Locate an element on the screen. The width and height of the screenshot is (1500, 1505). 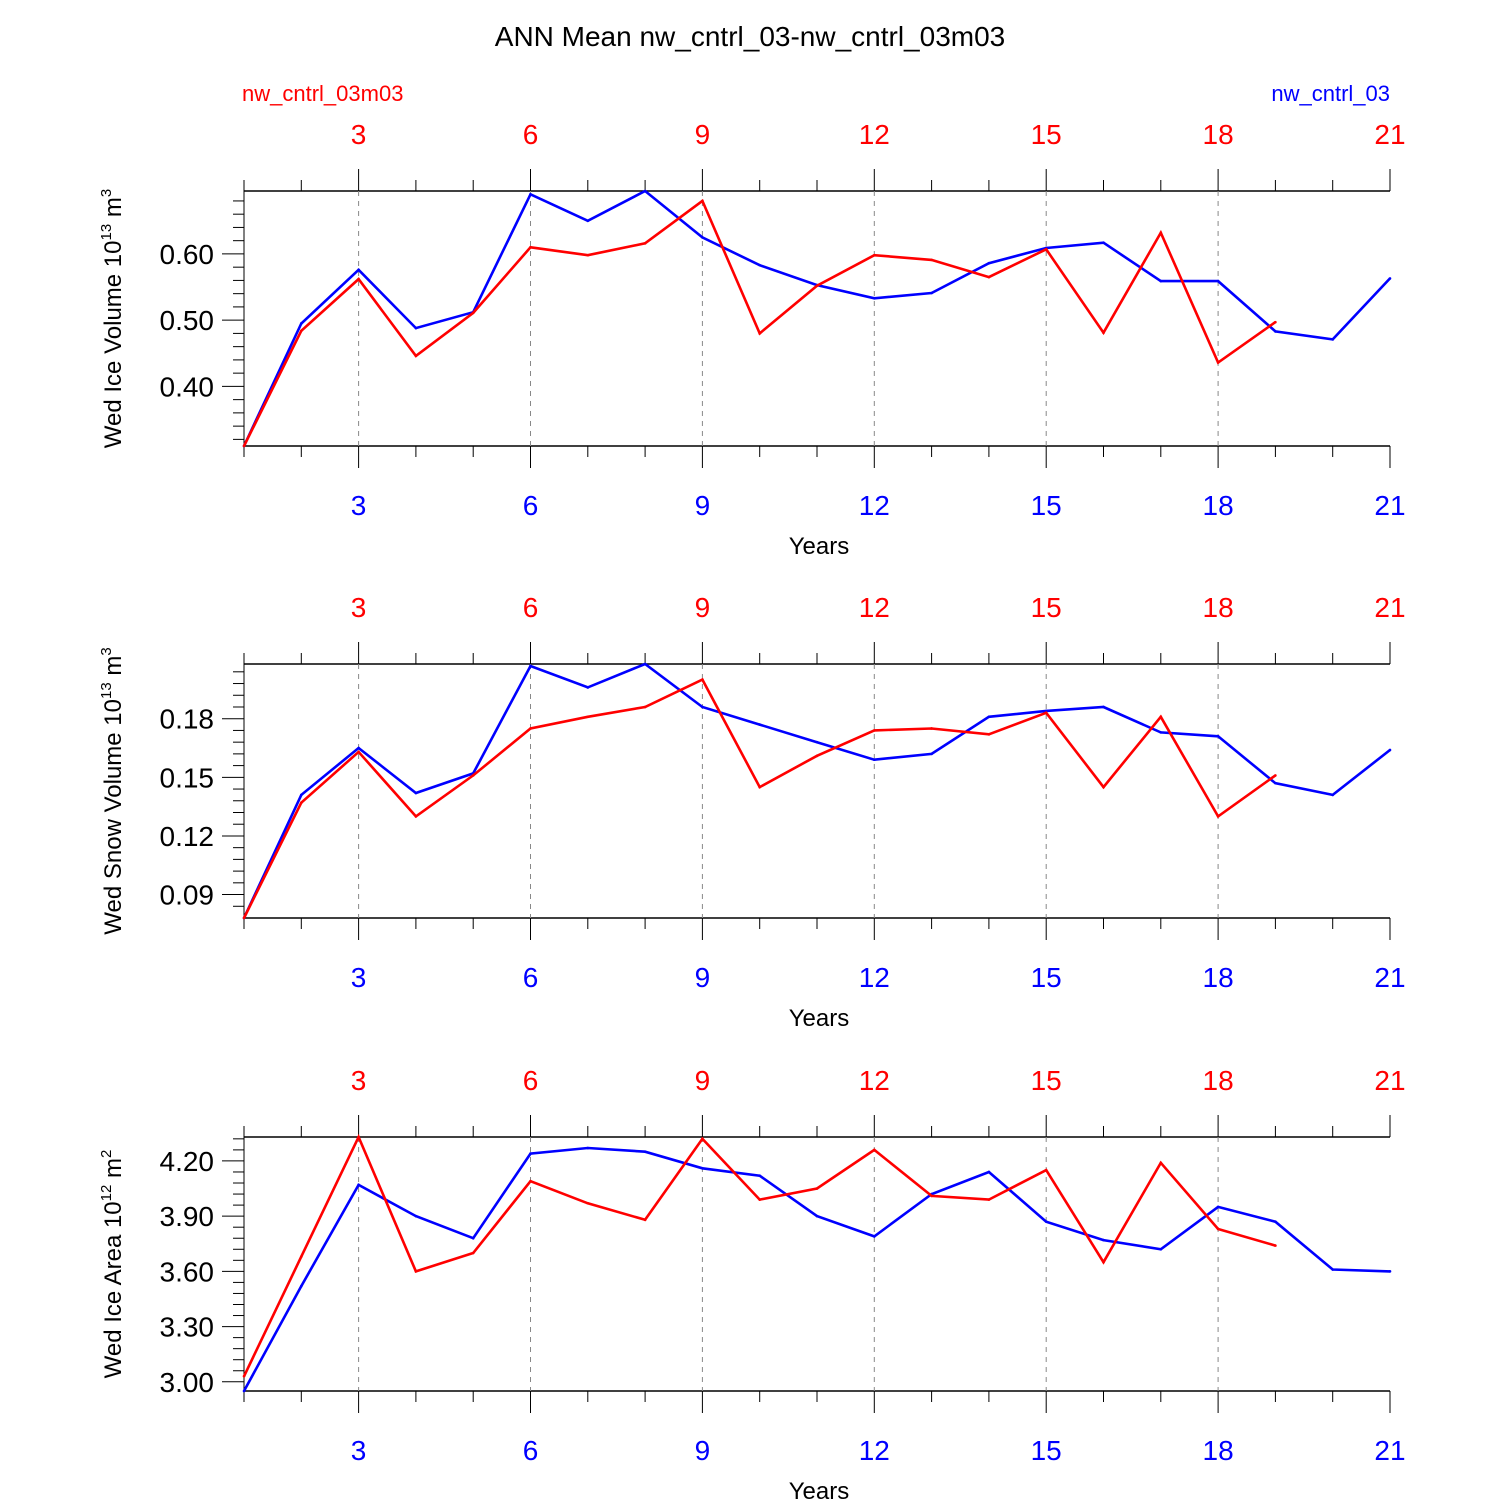
y-tick-label: 3.00 is located at coordinates (187, 1382).